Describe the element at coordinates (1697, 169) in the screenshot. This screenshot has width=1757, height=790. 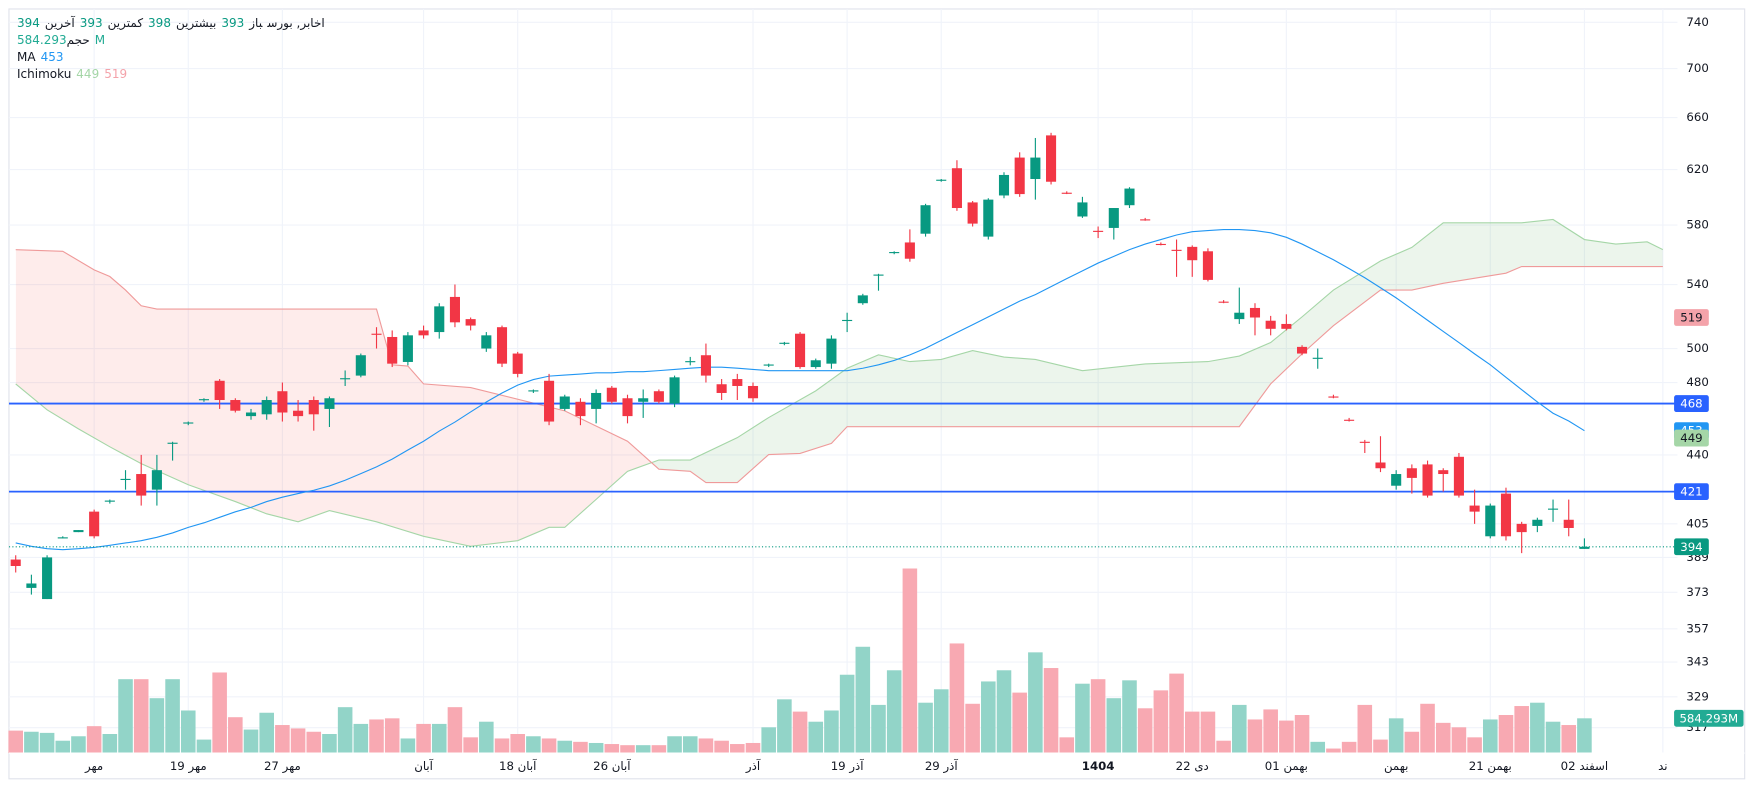
I see `y-tick-label: 620` at that location.